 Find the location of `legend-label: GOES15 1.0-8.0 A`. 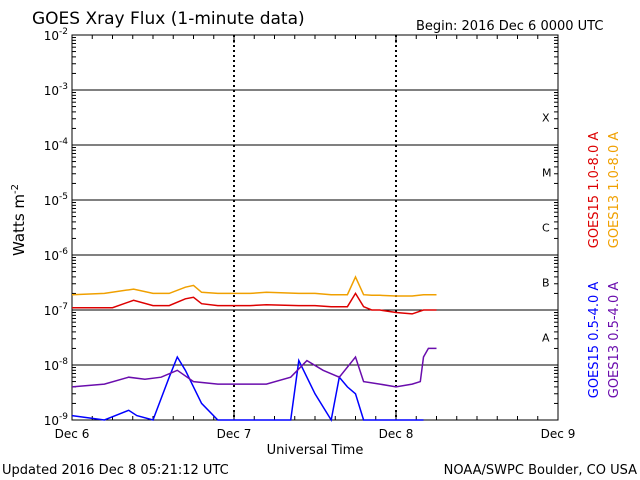

legend-label: GOES15 1.0-8.0 A is located at coordinates (594, 190).